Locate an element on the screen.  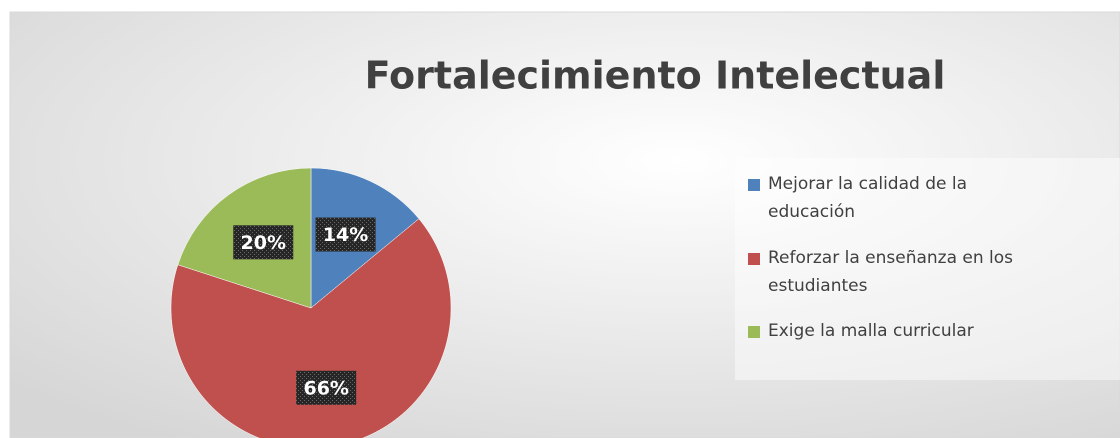
legend-label: Mejorar la calidad de la educación is located at coordinates (868, 198).